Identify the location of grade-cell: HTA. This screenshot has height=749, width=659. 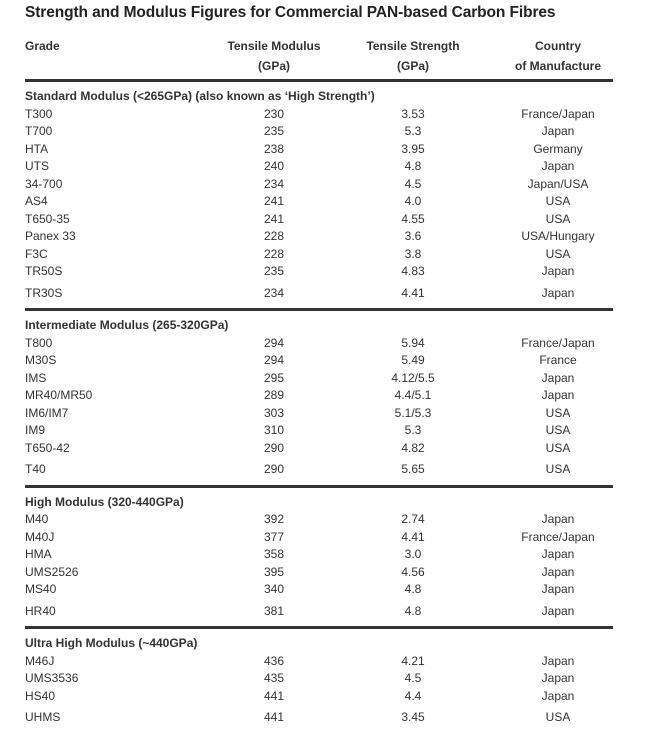
(37, 148).